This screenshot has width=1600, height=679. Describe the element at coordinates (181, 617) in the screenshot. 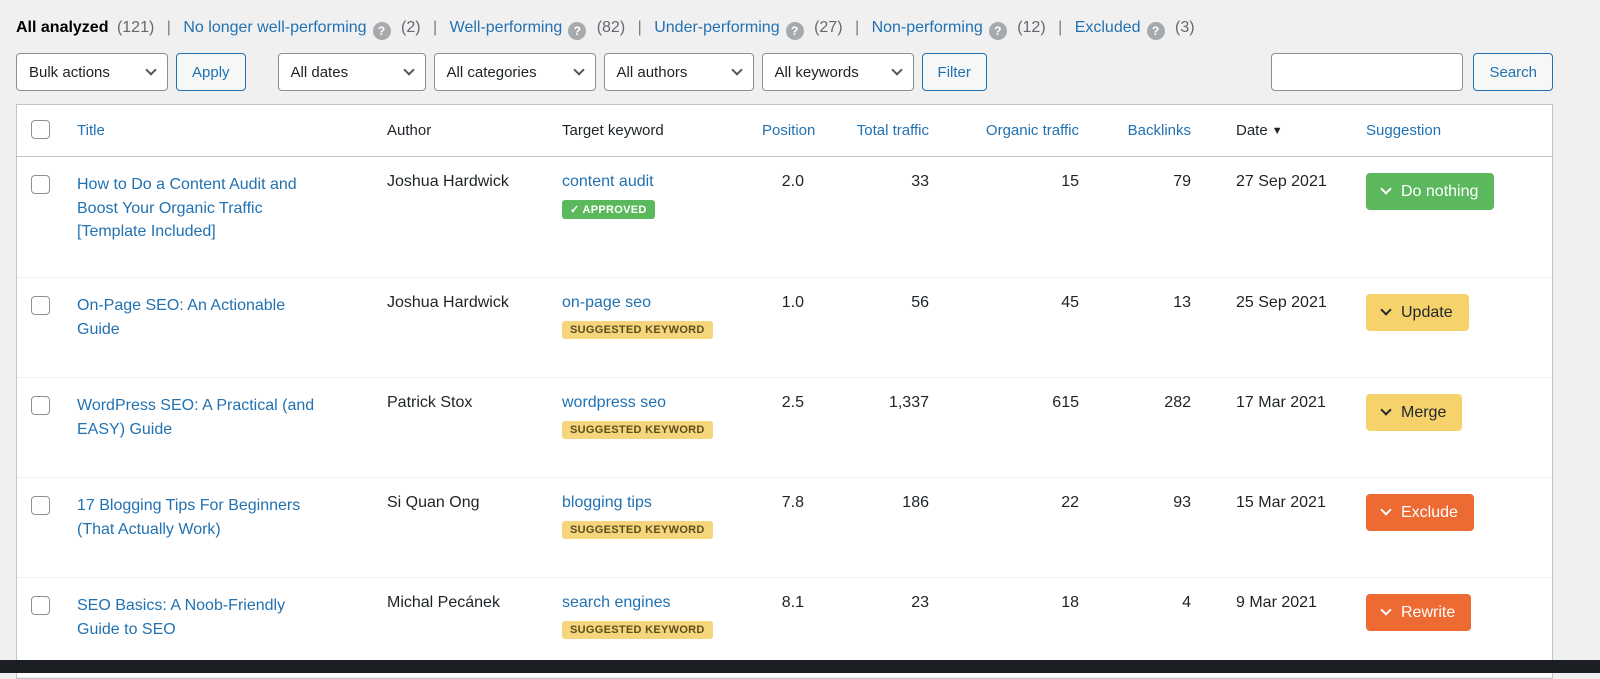

I see `post-title-link: SEO Basics: A Noob-Friendly Guide to SEO` at that location.